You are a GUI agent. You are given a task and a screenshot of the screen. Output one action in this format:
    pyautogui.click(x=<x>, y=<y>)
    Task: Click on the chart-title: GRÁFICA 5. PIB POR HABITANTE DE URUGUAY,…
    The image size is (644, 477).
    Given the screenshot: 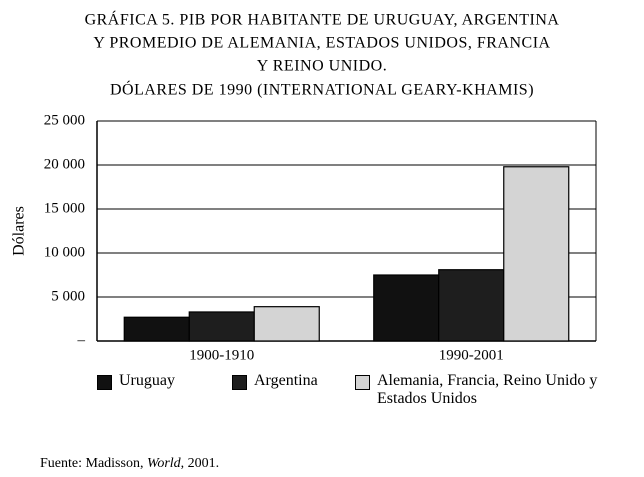 What is the action you would take?
    pyautogui.click(x=322, y=19)
    